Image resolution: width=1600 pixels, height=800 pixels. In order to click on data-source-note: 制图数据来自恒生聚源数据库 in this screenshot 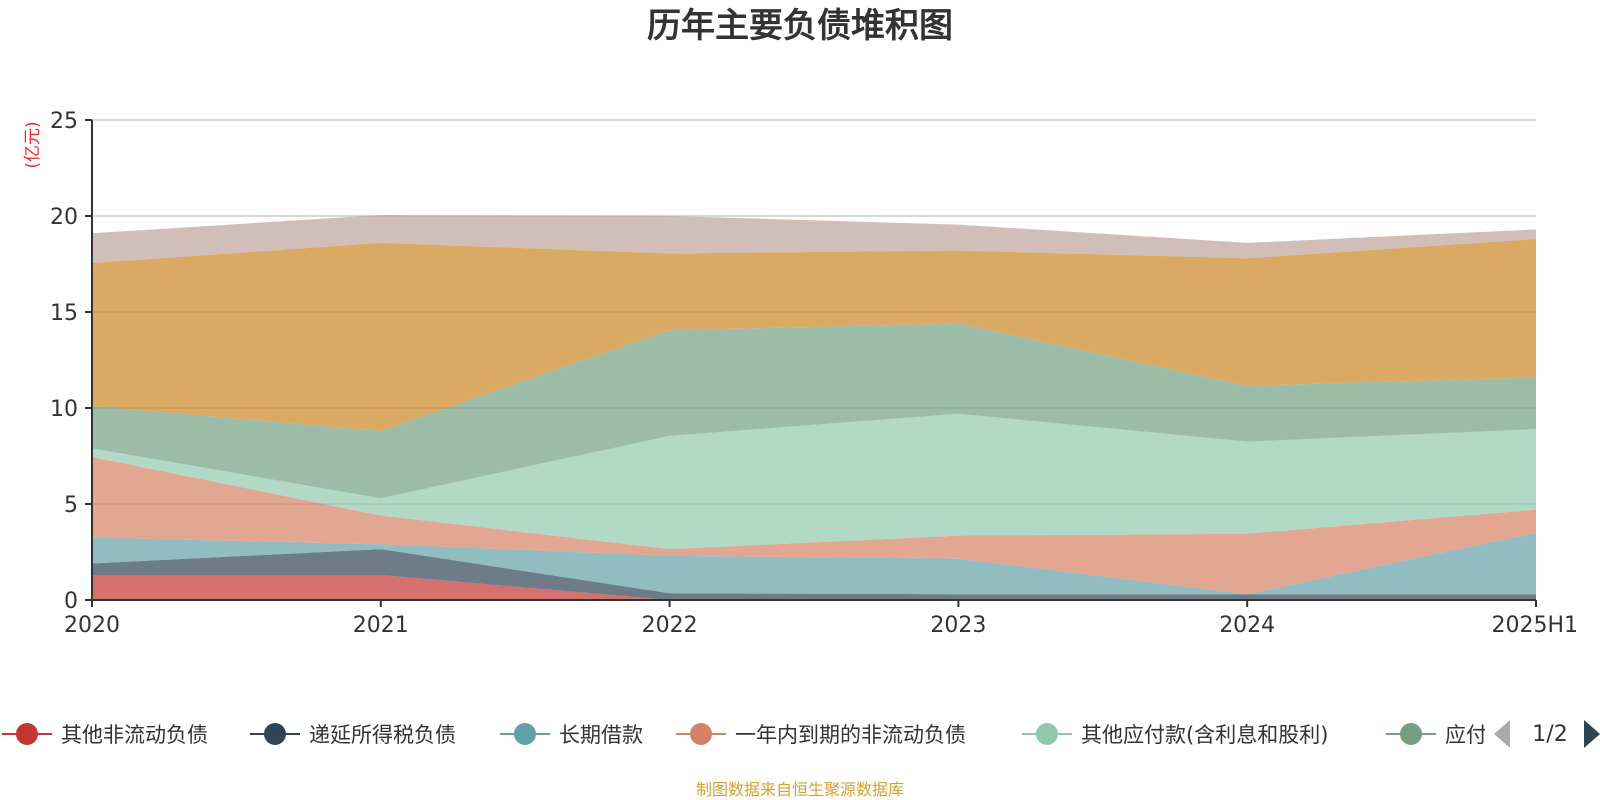, I will do `click(800, 789)`.